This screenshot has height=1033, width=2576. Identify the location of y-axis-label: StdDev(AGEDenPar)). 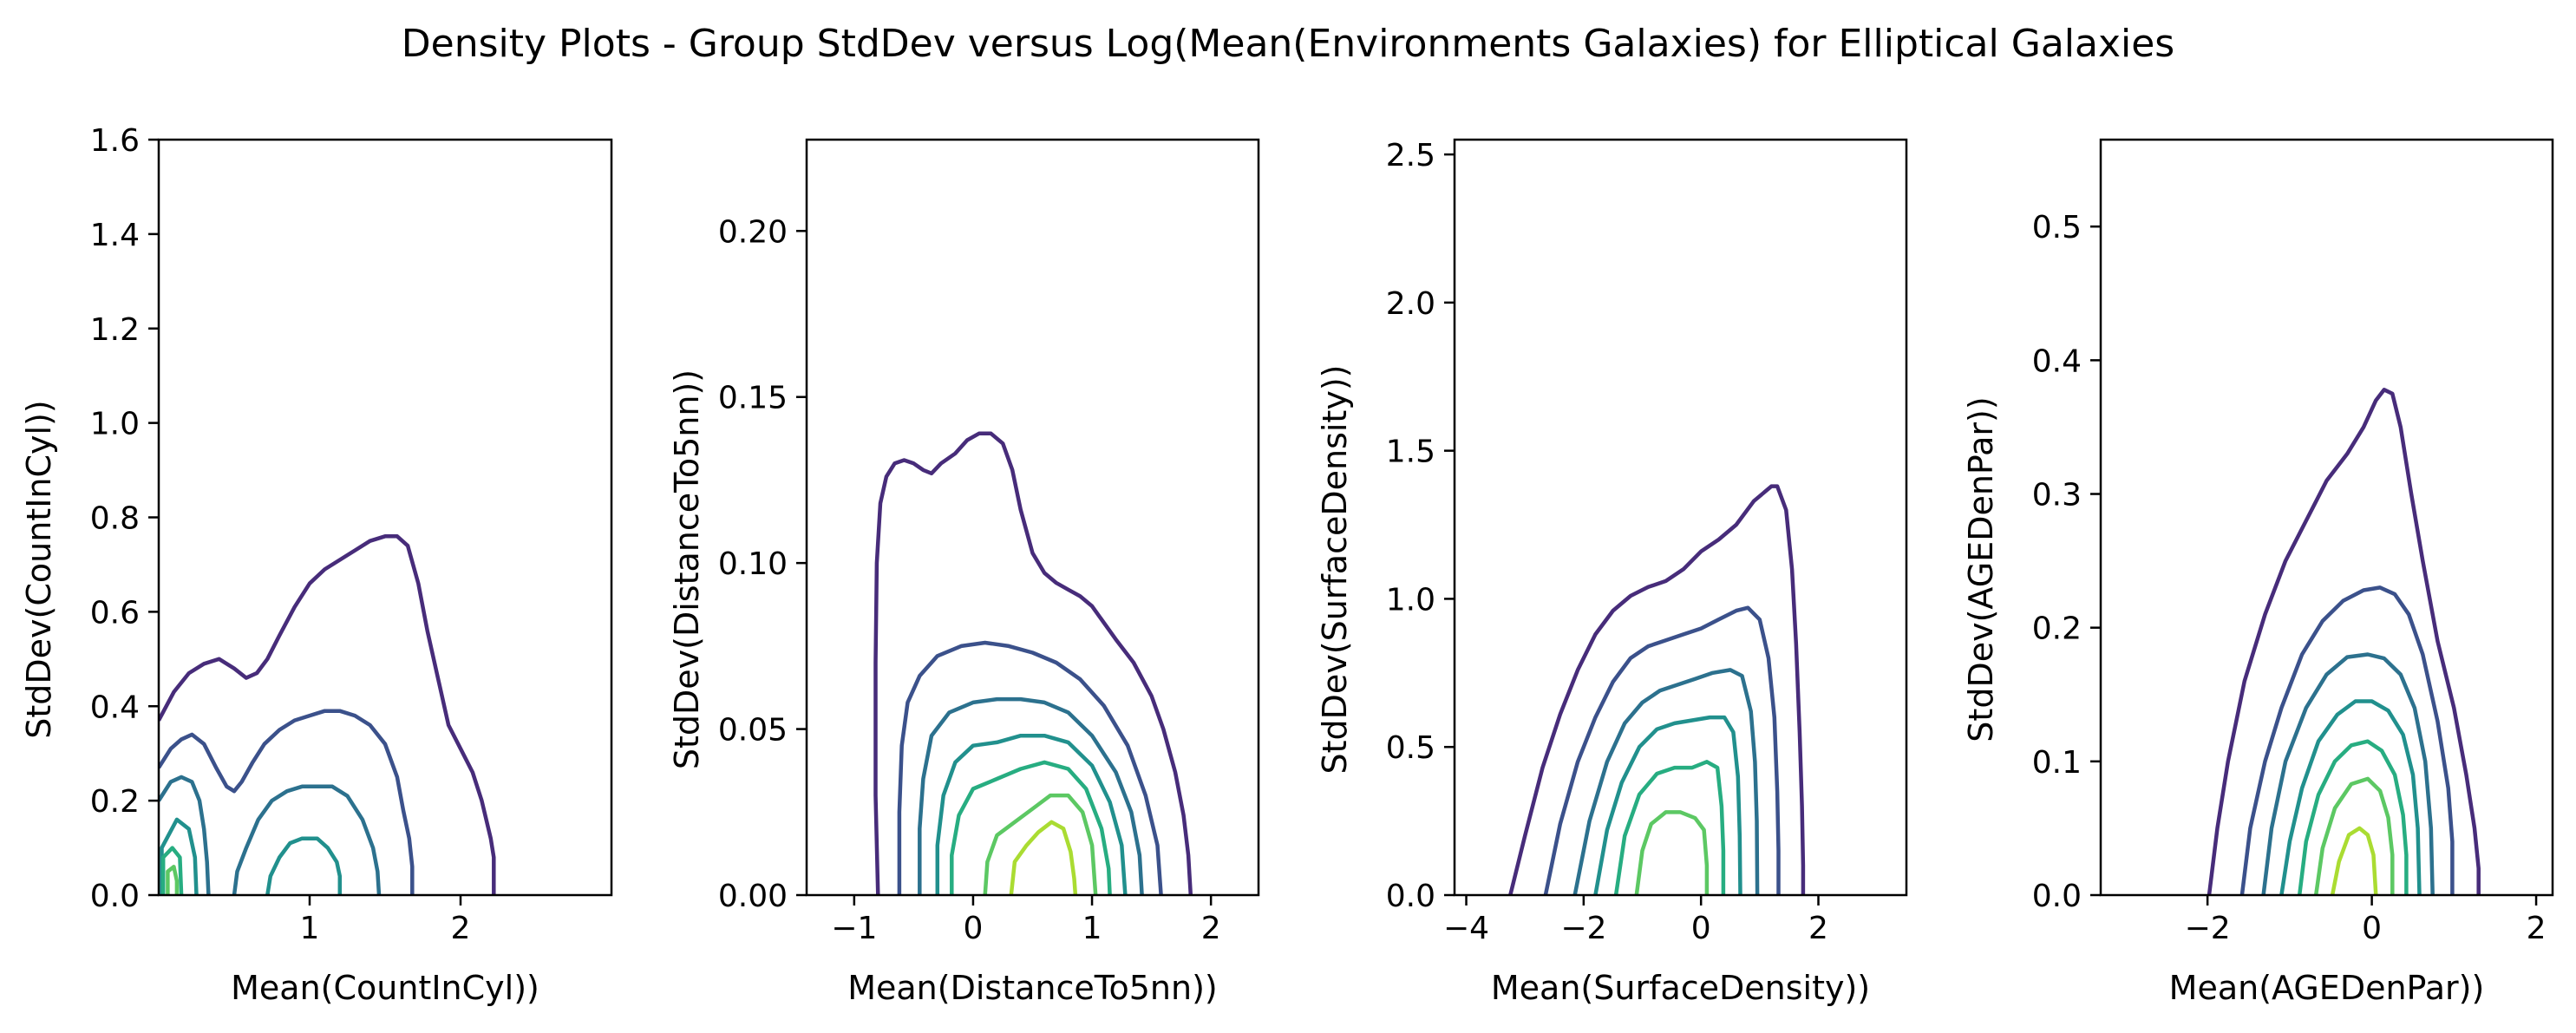
(1981, 569).